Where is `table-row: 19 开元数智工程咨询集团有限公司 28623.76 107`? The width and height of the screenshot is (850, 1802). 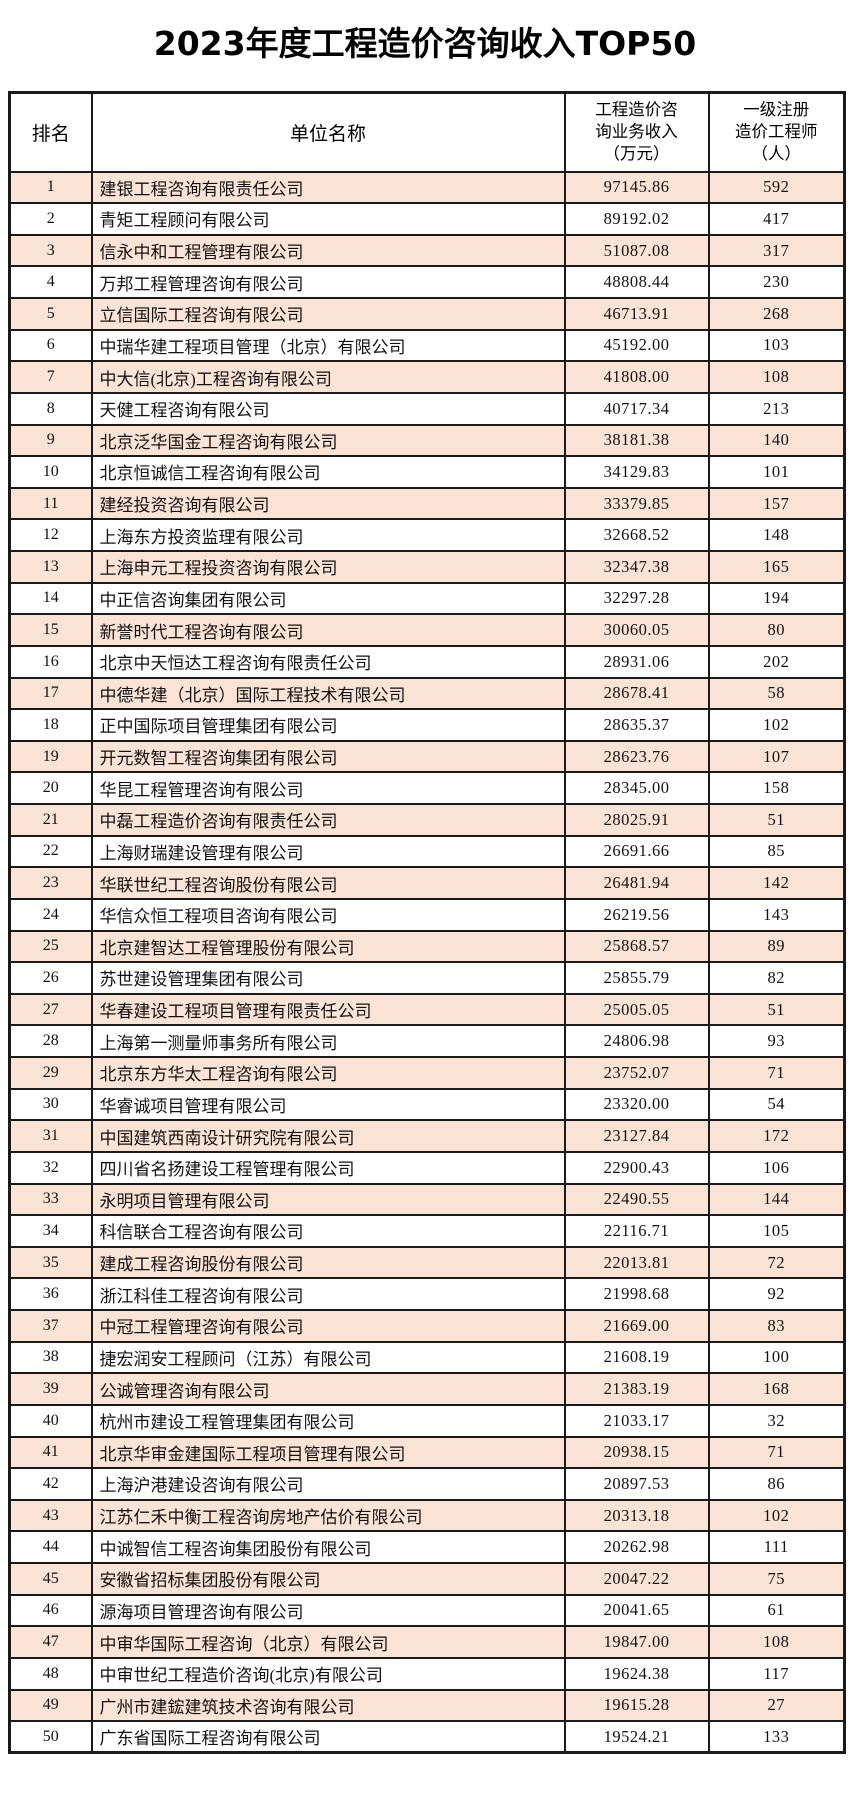
table-row: 19 开元数智工程咨询集团有限公司 28623.76 107 is located at coordinates (427, 756).